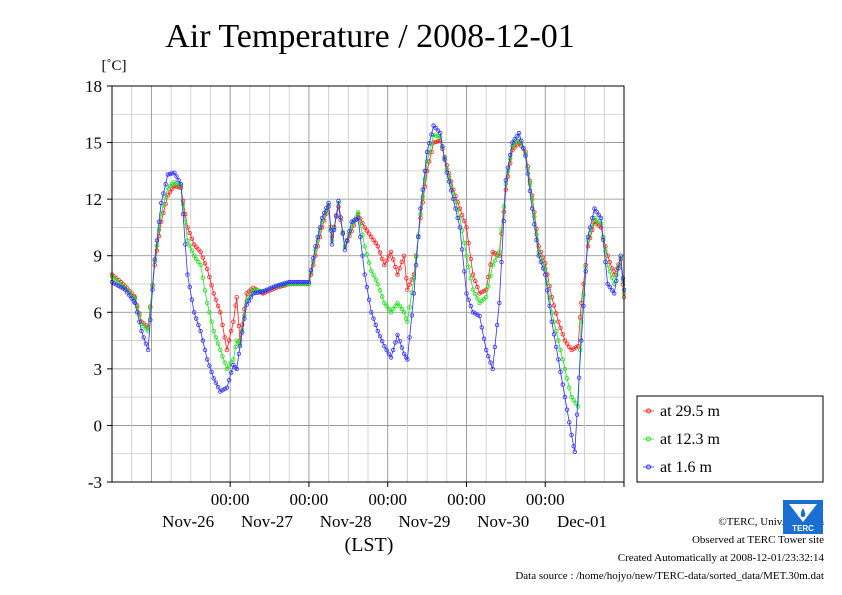 This screenshot has width=842, height=595. Describe the element at coordinates (545, 499) in the screenshot. I see `x-tick-time-label: 00:00` at that location.